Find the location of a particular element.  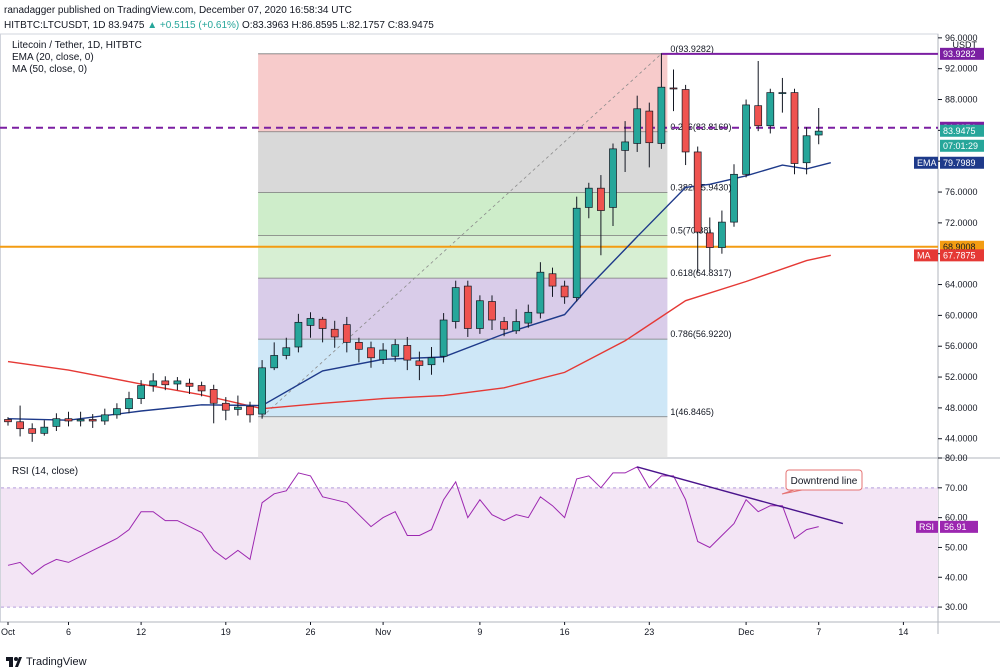

price-legend-item: Litecoin / Tether, 1D, HITBTC is located at coordinates (77, 45).